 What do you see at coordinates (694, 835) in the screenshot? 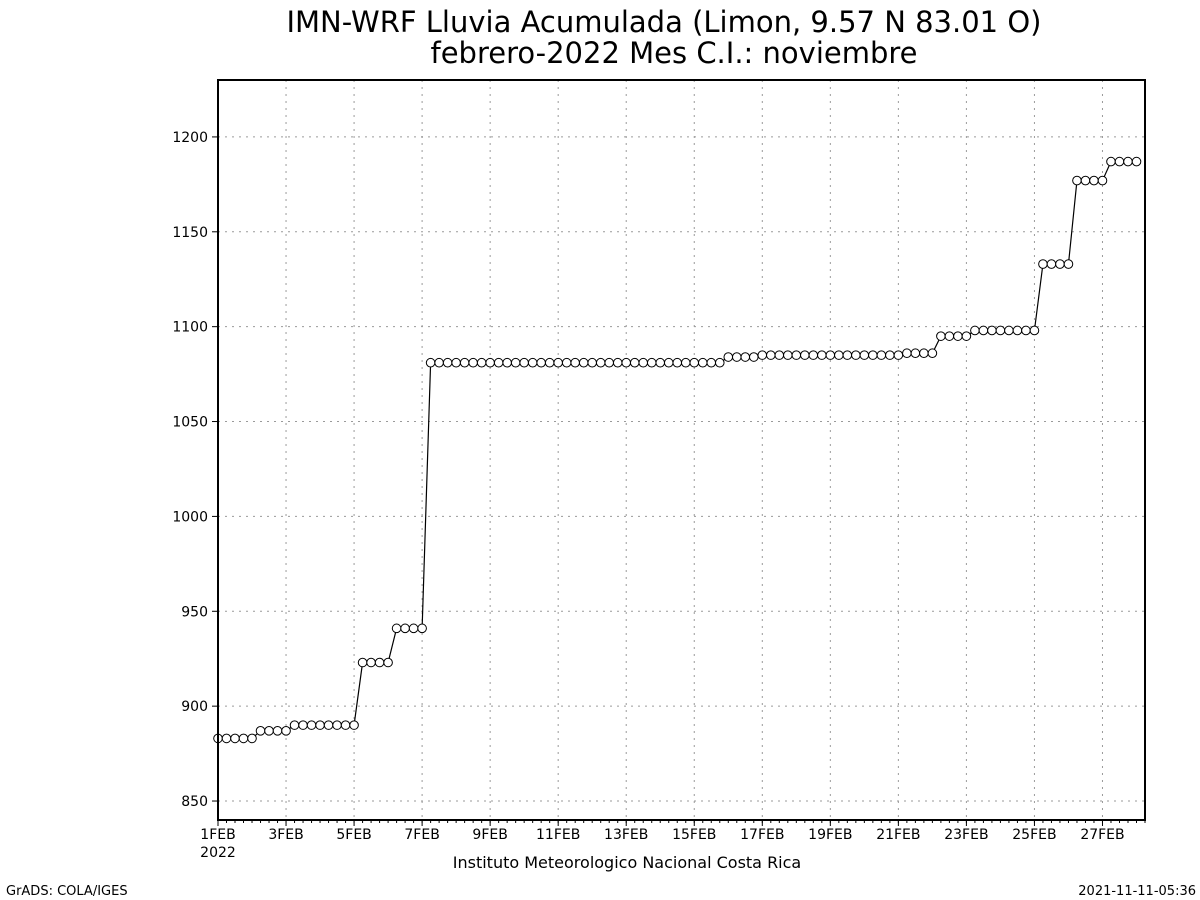
I see `x-tick-label: 15FEB` at bounding box center [694, 835].